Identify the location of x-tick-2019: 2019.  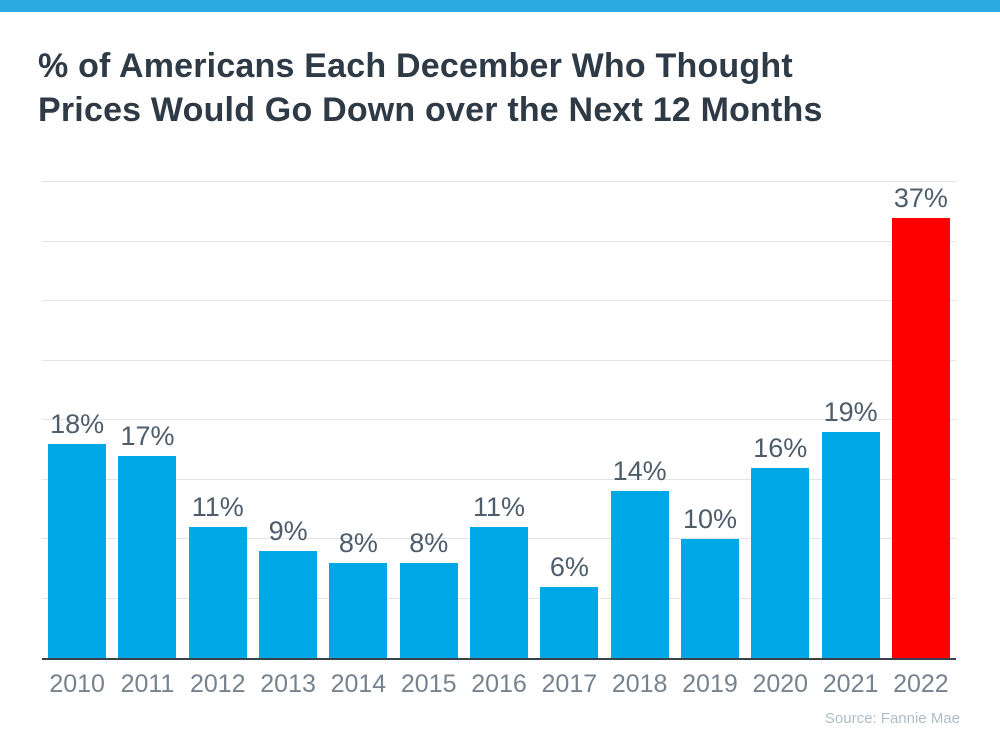
(710, 684).